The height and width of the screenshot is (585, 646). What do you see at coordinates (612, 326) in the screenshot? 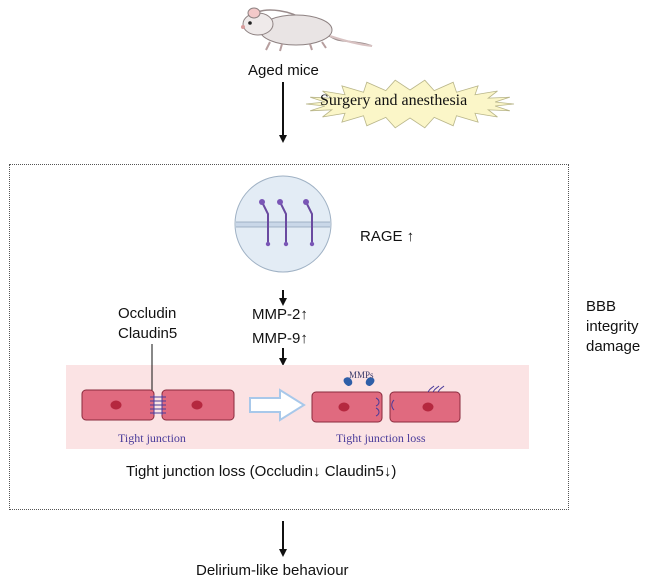
I see `bbb-label-line2: integrity` at bounding box center [612, 326].